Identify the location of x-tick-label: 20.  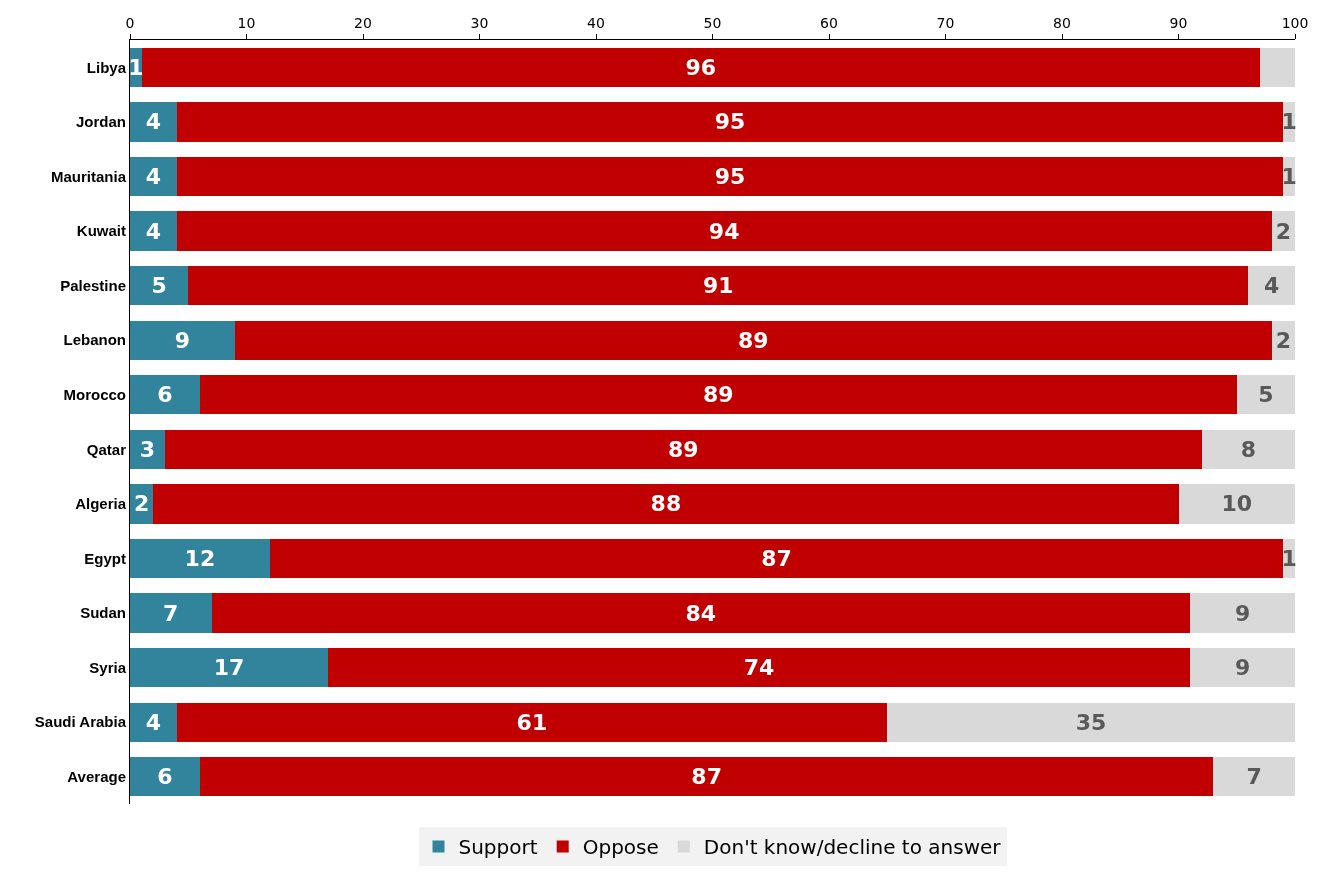
(363, 23).